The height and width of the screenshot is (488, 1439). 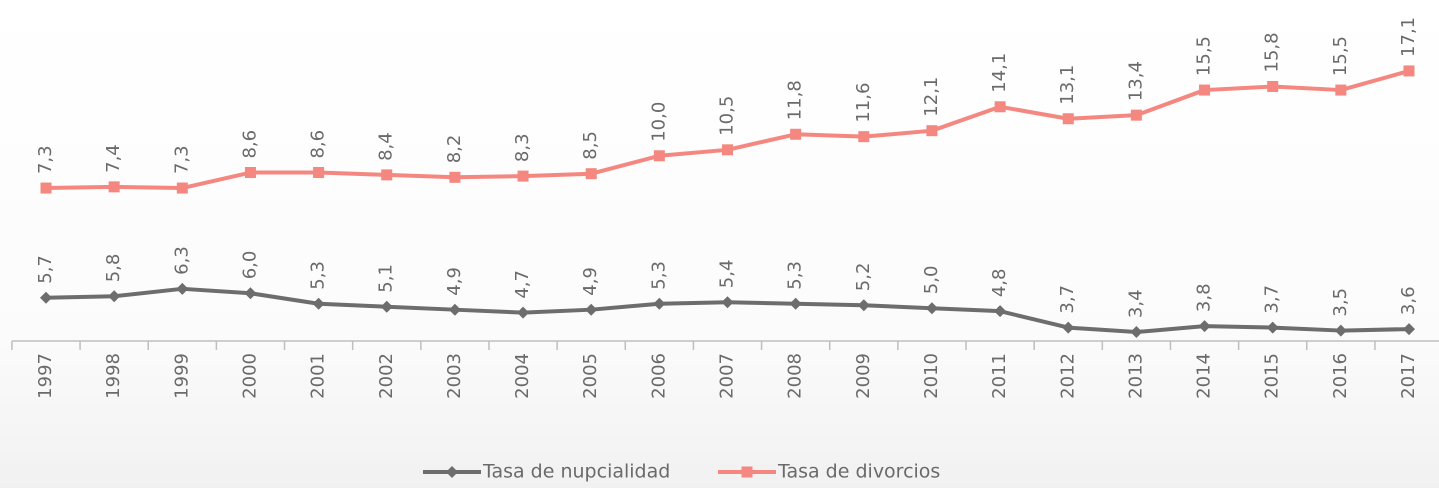 What do you see at coordinates (113, 158) in the screenshot?
I see `data-label: 7,4` at bounding box center [113, 158].